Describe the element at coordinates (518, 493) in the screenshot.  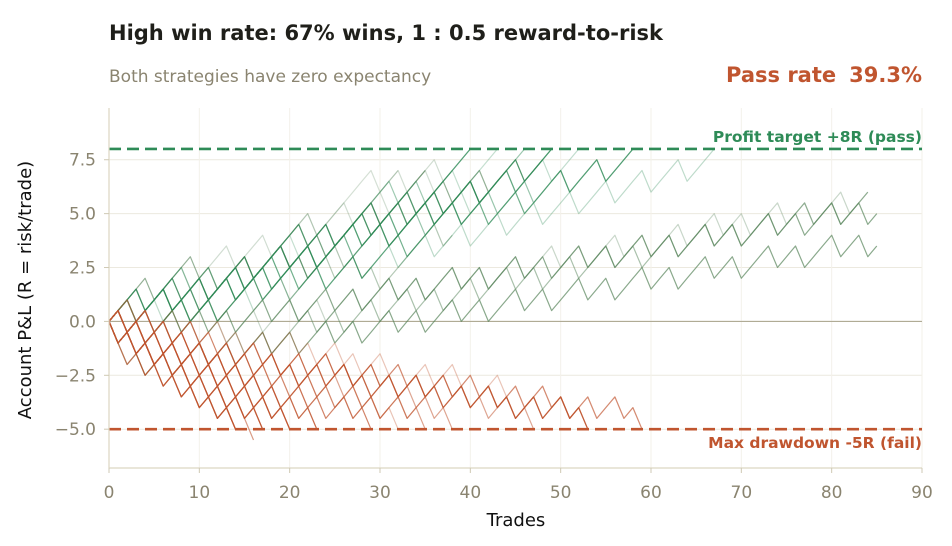
I see `x-tick-labels: 0 10 20 30 40 50 60 70 80 90` at that location.